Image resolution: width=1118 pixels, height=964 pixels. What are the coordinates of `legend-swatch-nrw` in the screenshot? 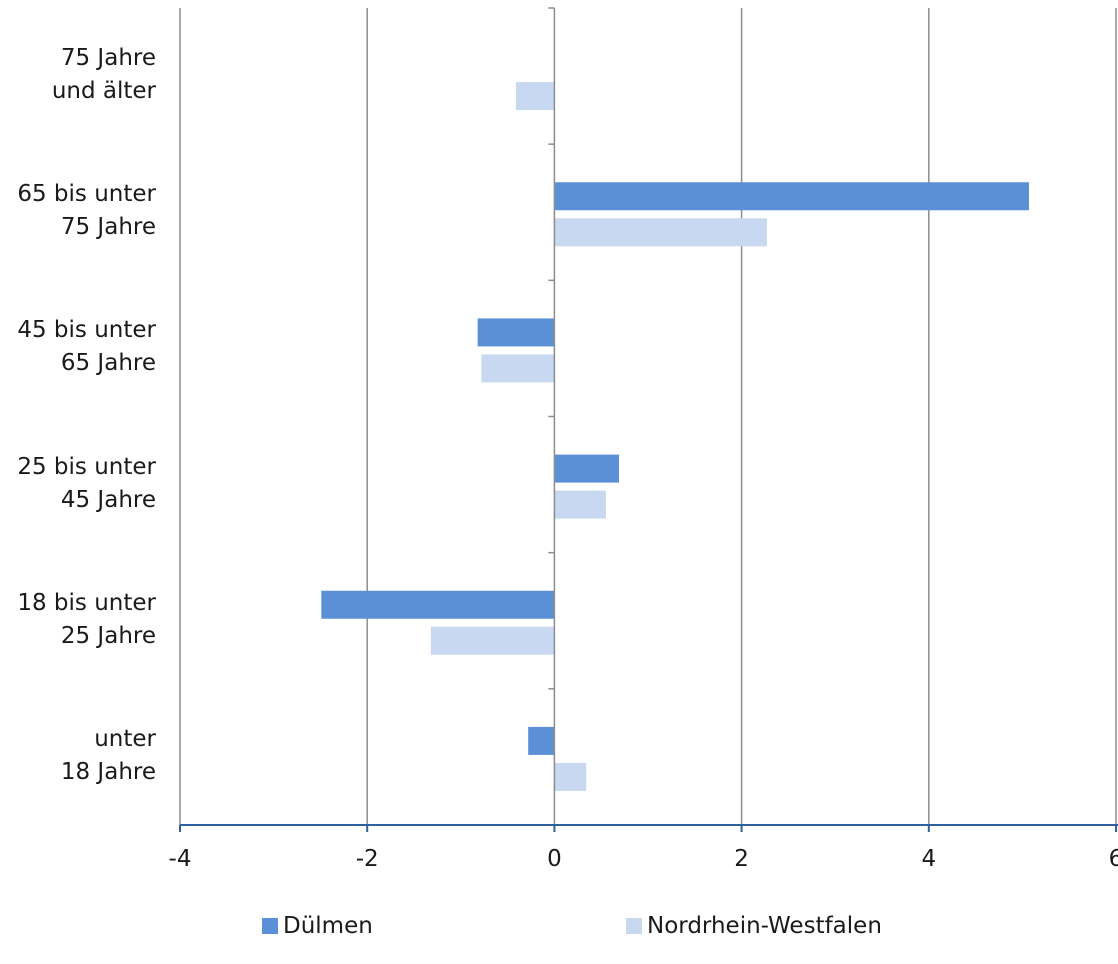 It's located at (634, 926).